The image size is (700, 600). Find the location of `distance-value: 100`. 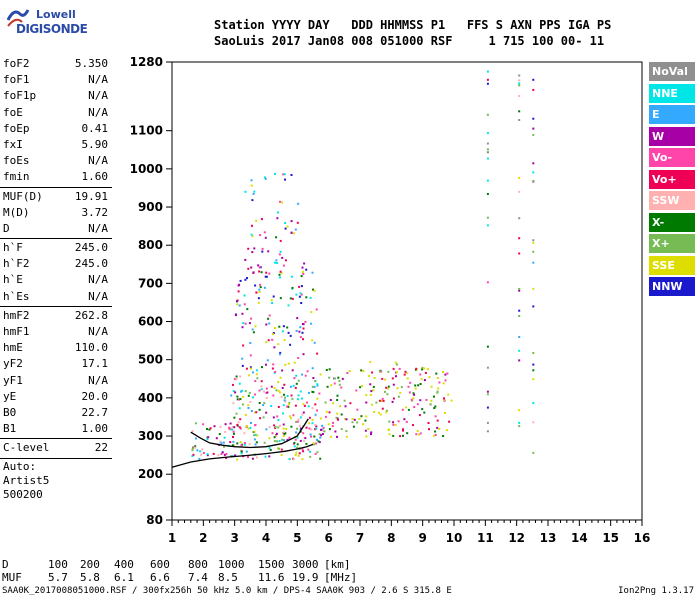

distance-value: 100 is located at coordinates (58, 564).